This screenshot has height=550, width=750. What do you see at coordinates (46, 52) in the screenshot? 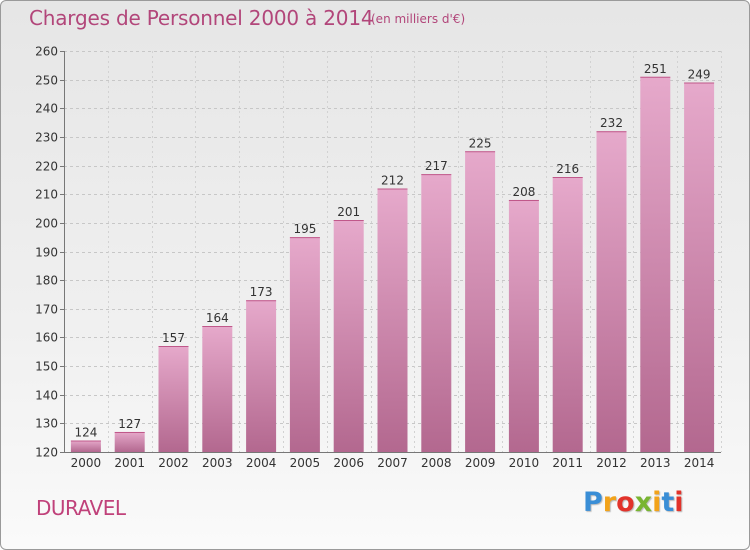
I see `y-tick-label: 260` at bounding box center [46, 52].